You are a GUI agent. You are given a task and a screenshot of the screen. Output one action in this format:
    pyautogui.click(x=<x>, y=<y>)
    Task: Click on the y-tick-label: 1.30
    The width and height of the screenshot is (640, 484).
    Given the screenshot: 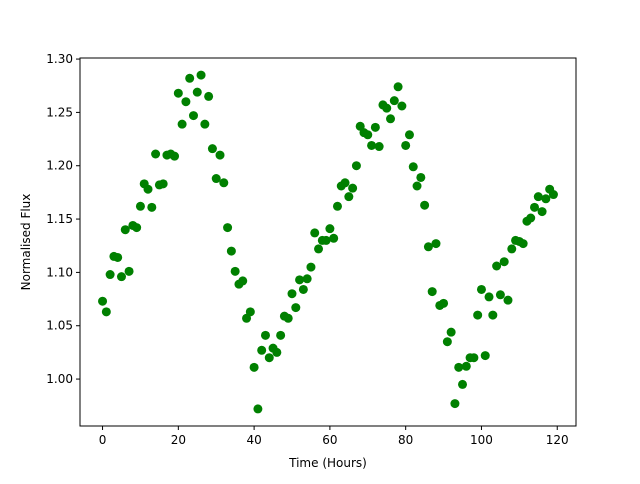 What is the action you would take?
    pyautogui.click(x=59, y=59)
    